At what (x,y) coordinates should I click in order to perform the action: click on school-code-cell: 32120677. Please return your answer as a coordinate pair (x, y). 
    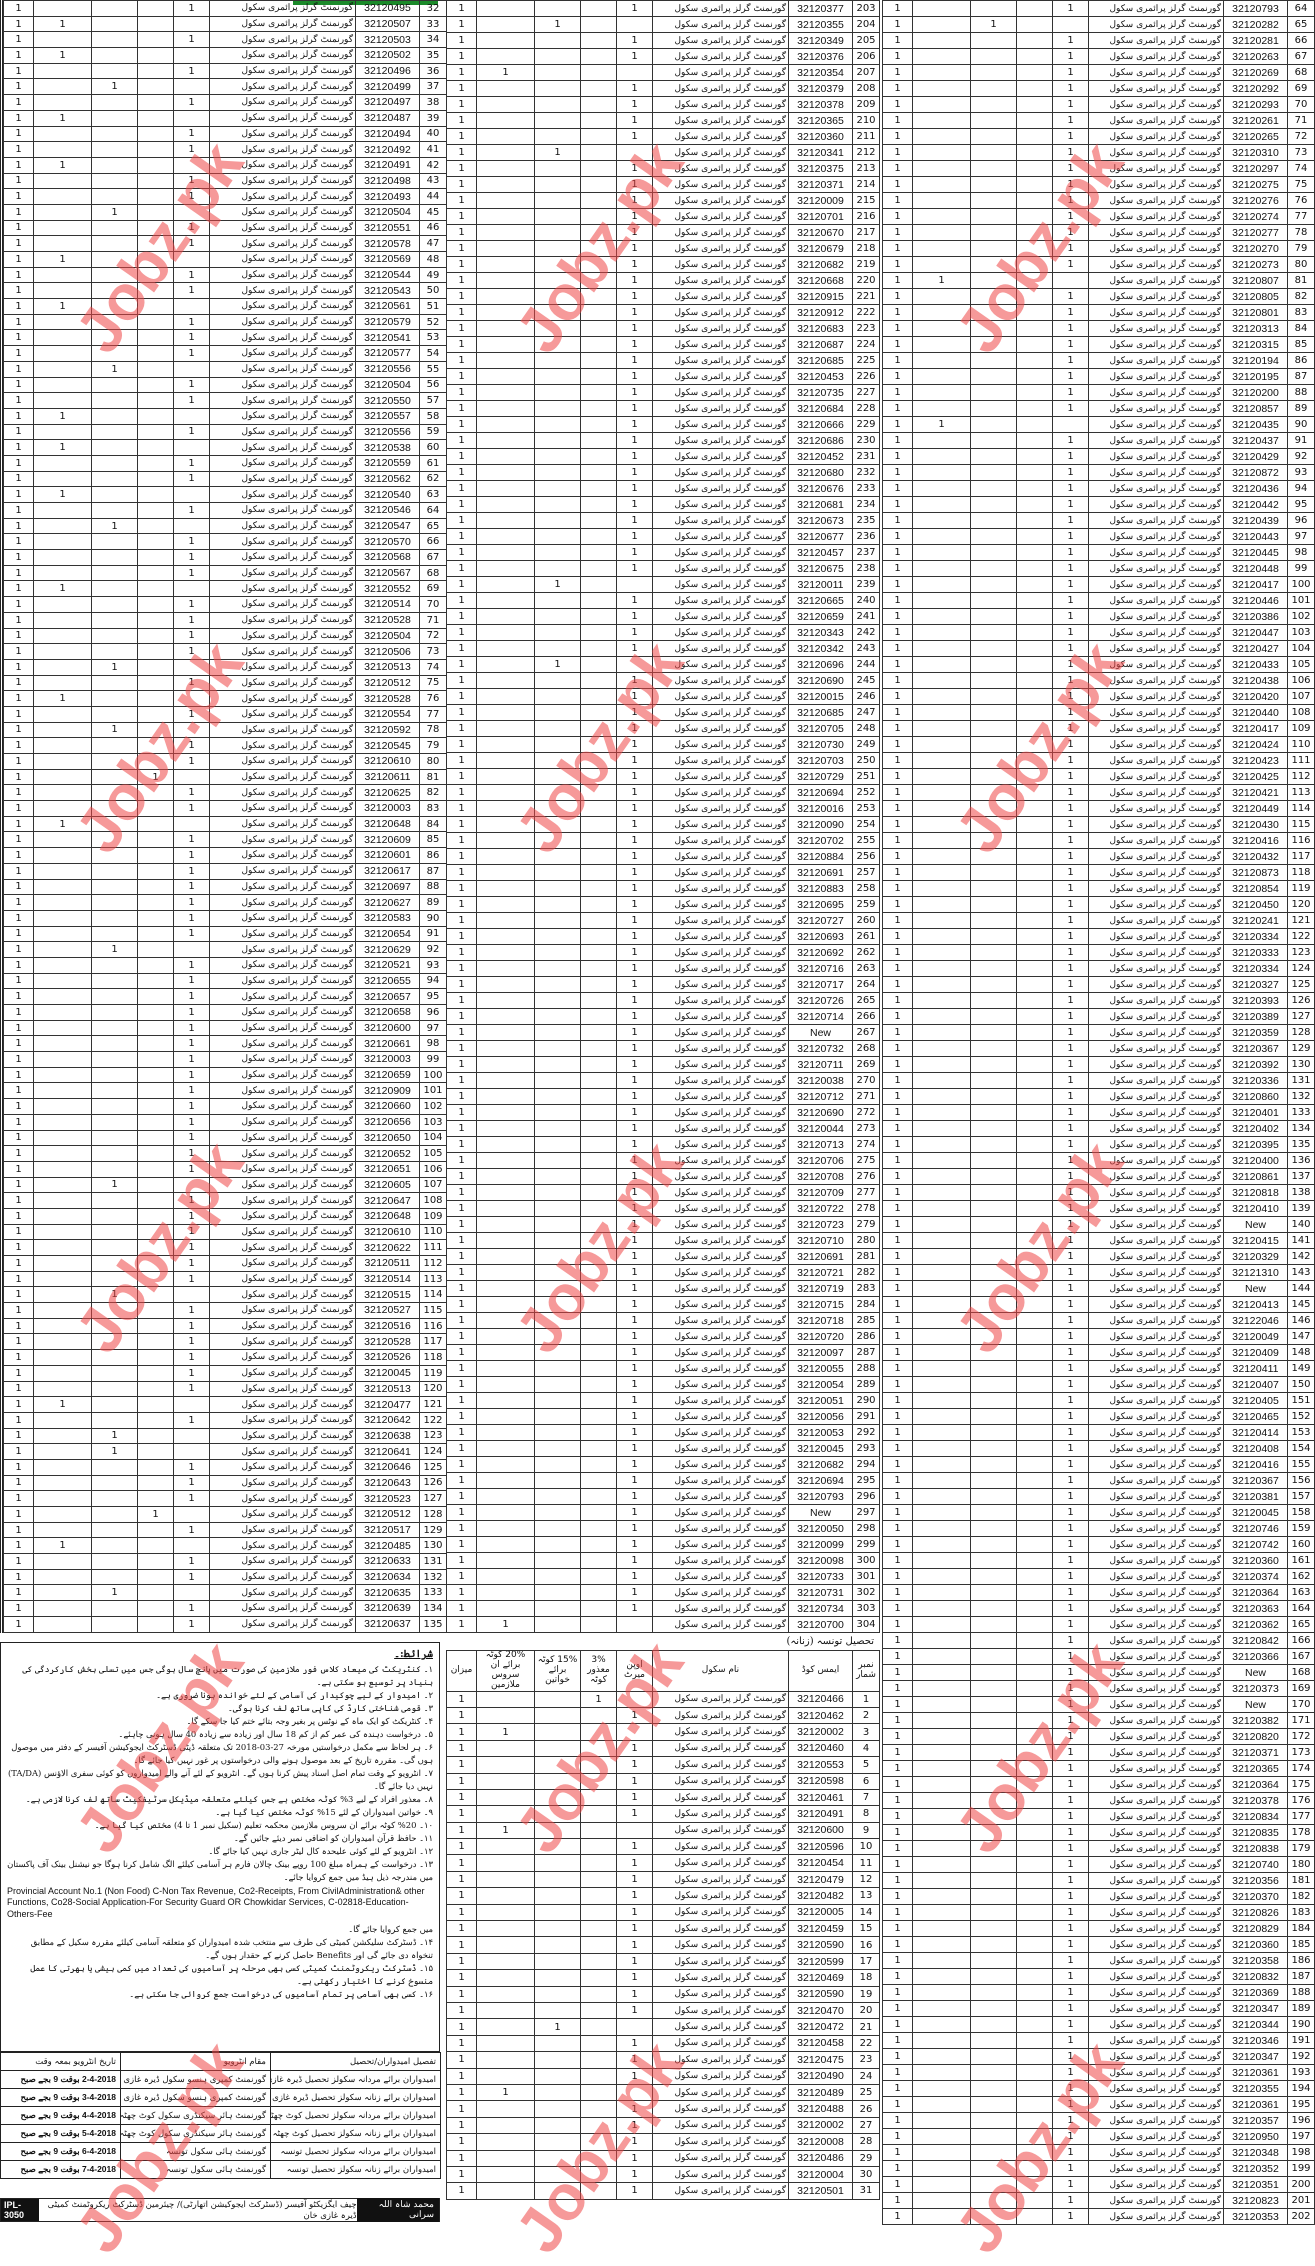
    Looking at the image, I should click on (820, 536).